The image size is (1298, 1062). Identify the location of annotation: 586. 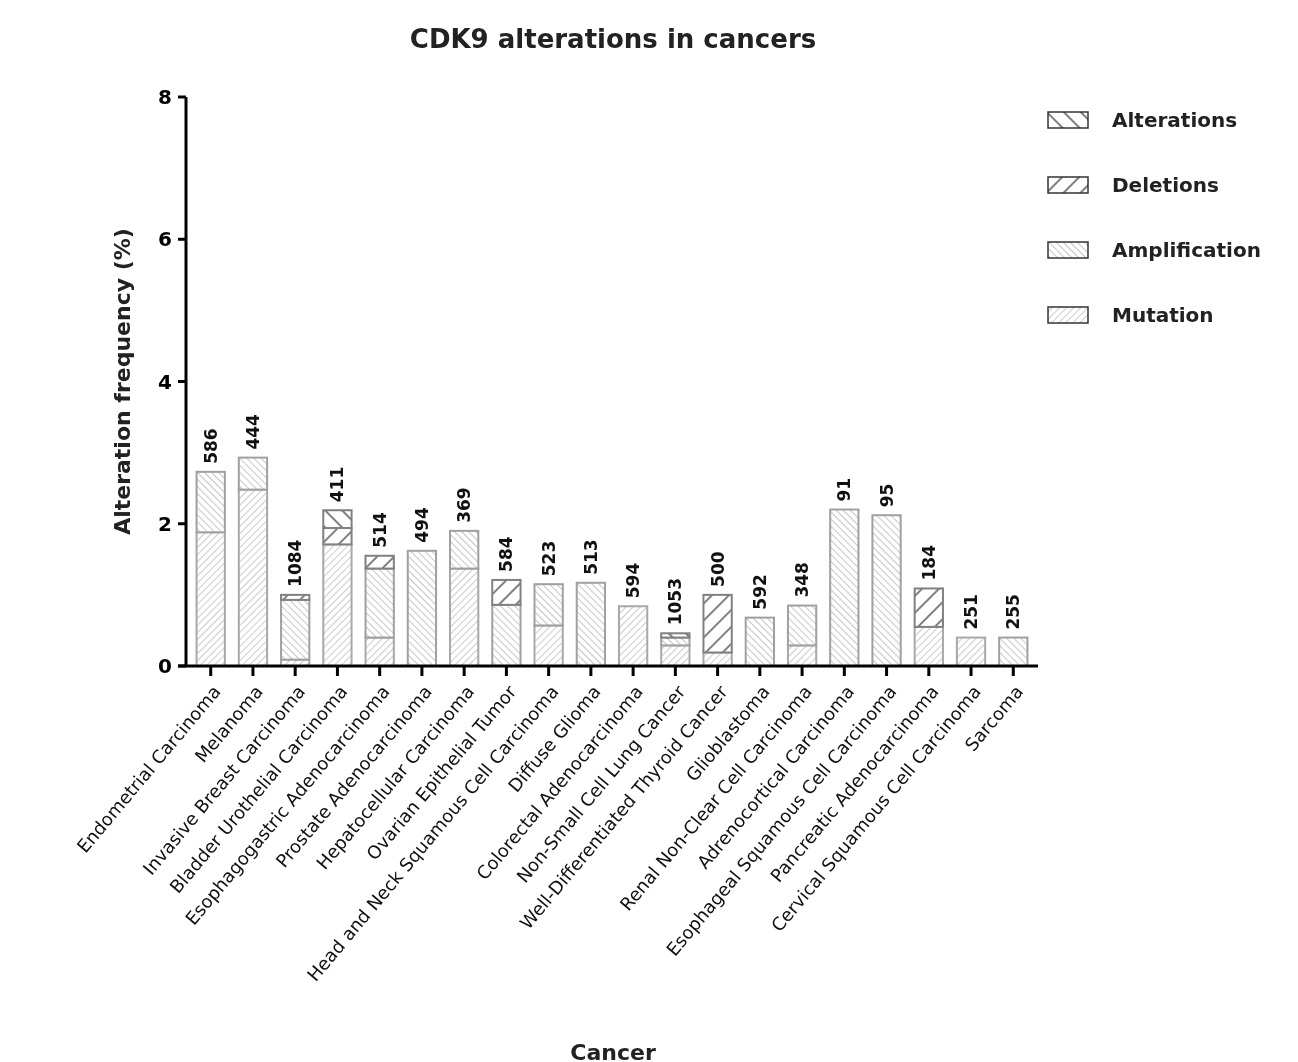
(210, 446).